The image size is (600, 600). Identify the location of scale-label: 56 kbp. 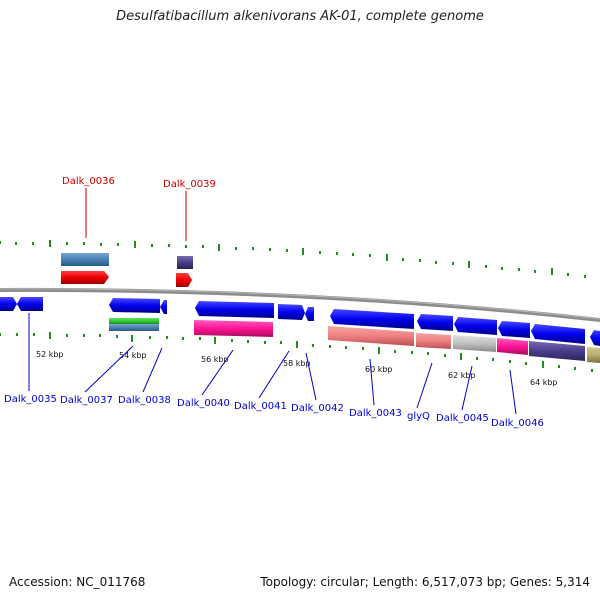
(215, 359).